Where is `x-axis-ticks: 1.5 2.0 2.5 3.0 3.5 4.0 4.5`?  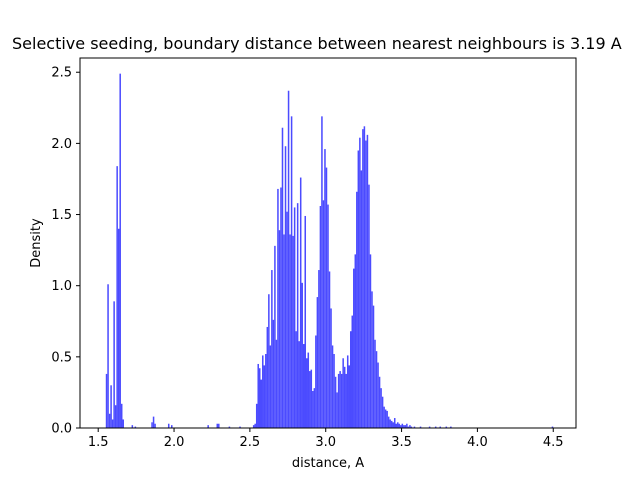 x-axis-ticks: 1.5 2.0 2.5 3.0 3.5 4.0 4.5 is located at coordinates (326, 439).